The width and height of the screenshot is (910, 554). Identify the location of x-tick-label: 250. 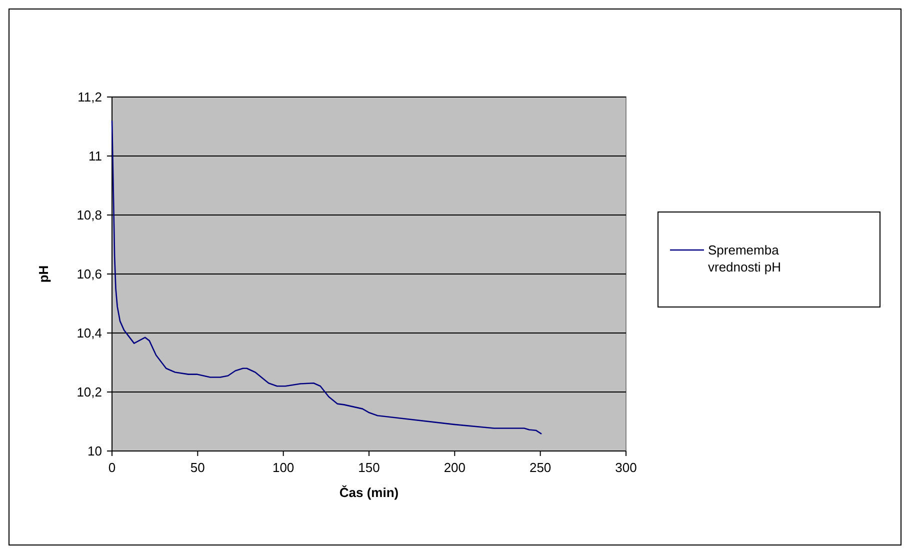
(540, 467).